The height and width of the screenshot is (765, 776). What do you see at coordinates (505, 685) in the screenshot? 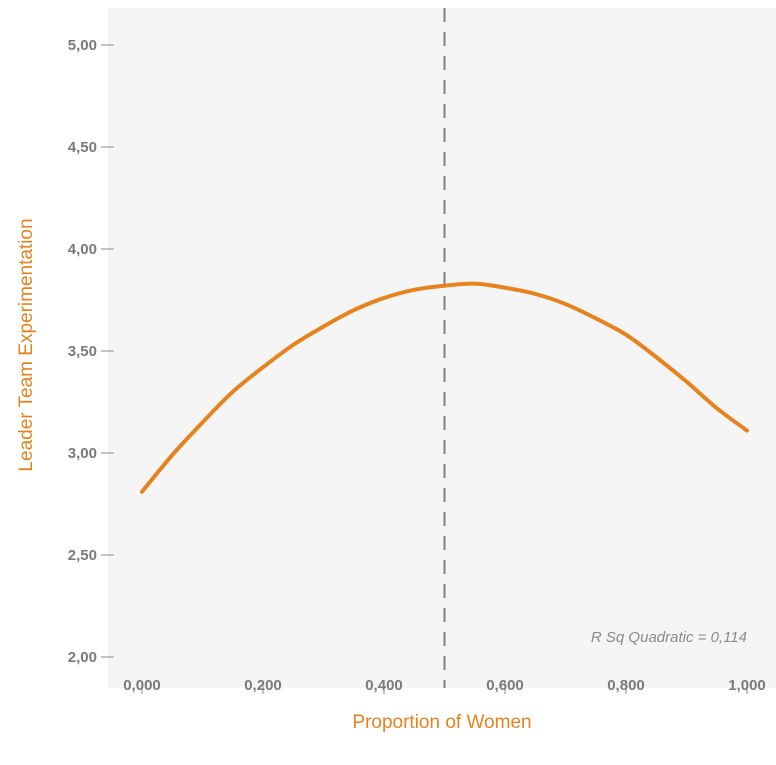
I see `x-tick-label: 0,600` at bounding box center [505, 685].